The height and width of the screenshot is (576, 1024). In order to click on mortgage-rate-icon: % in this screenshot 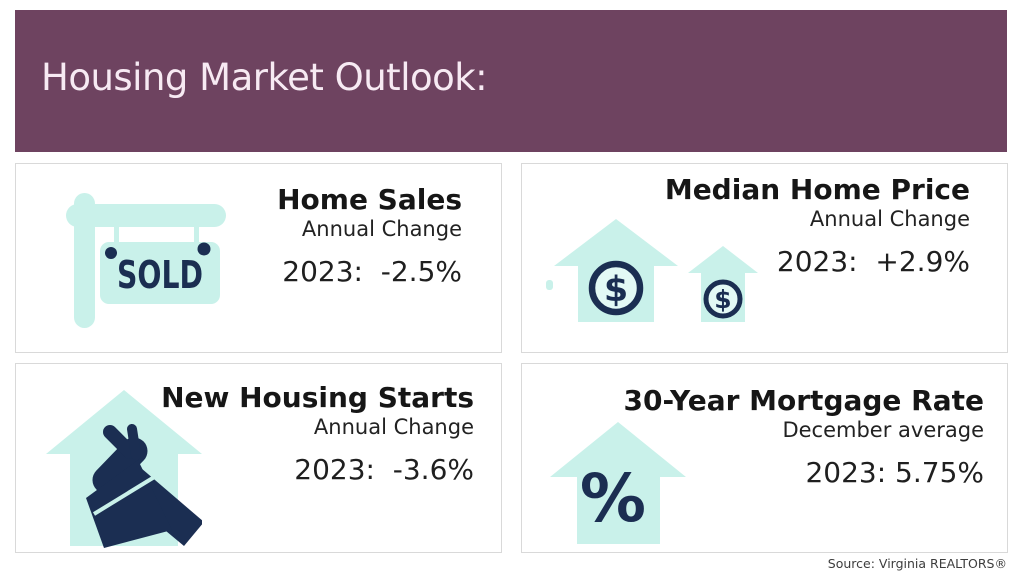, I will do `click(618, 484)`.